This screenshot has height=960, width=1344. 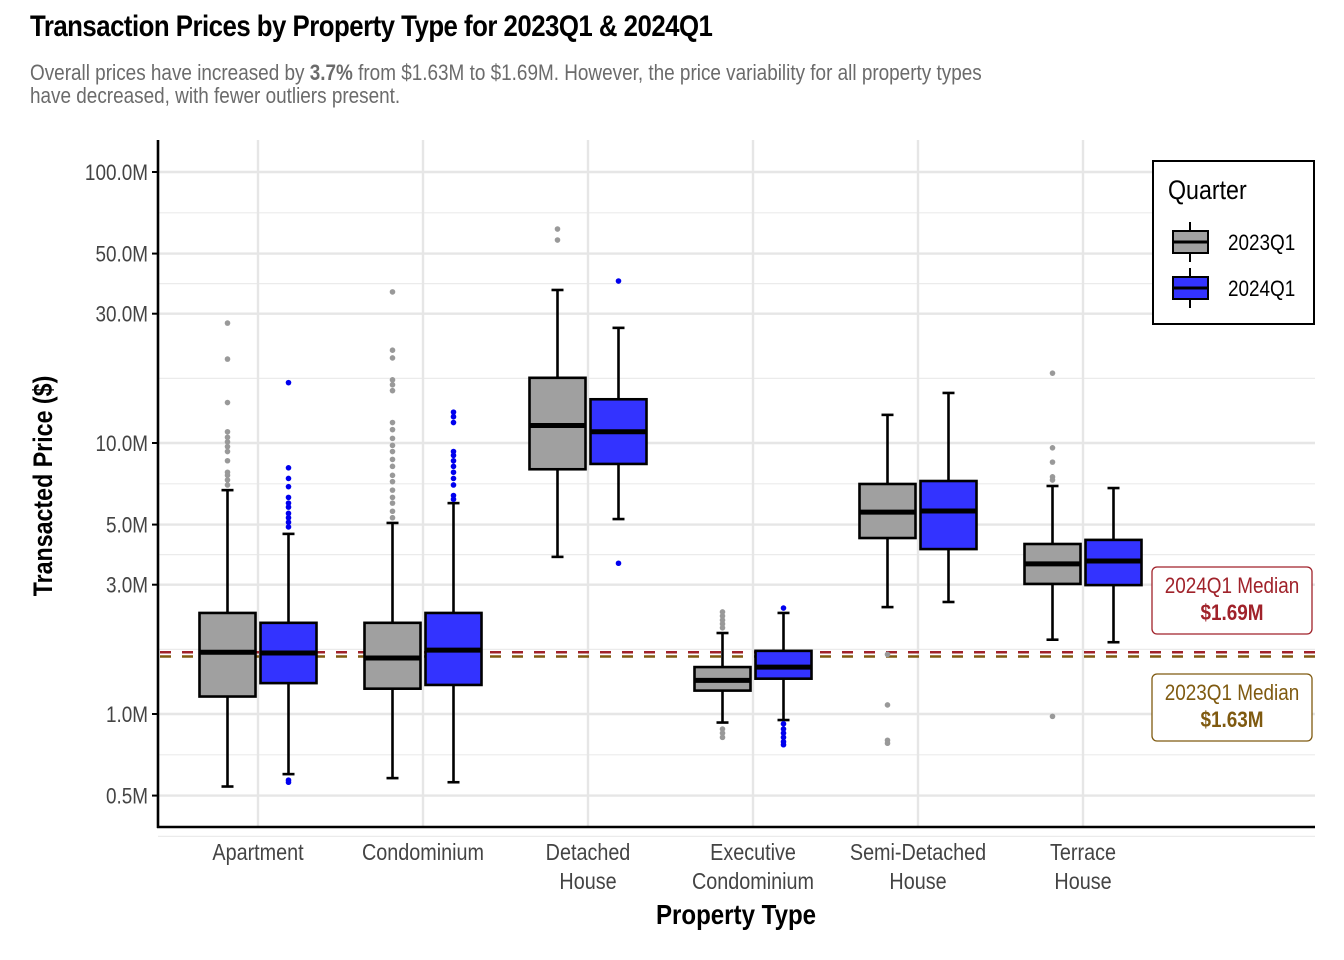 I want to click on subtitle-text-start: Overall prices have increased by, so click(x=170, y=72).